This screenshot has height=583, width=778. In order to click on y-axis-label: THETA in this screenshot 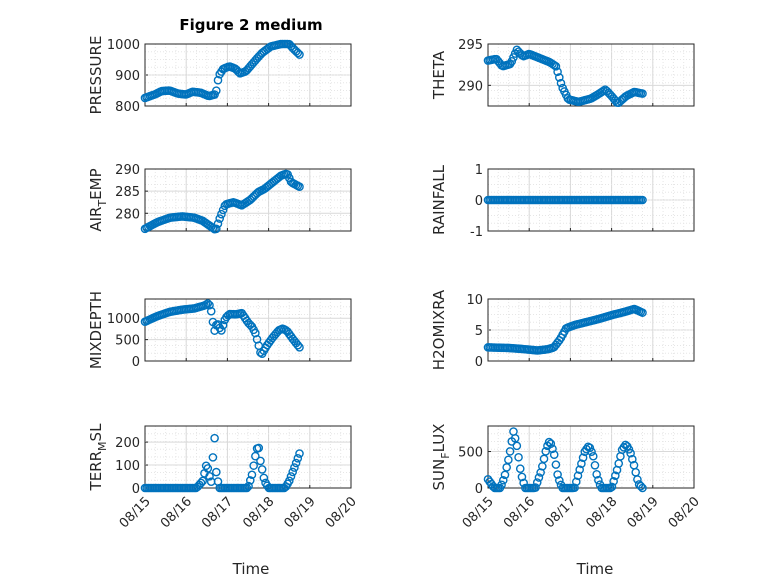, I will do `click(439, 75)`.